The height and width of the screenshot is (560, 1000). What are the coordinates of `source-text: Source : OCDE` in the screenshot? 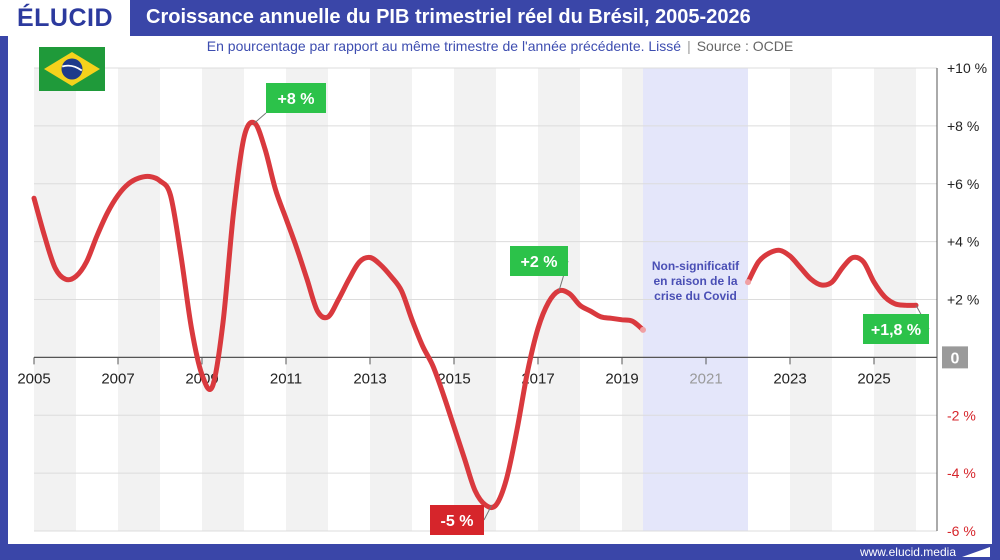 It's located at (745, 46).